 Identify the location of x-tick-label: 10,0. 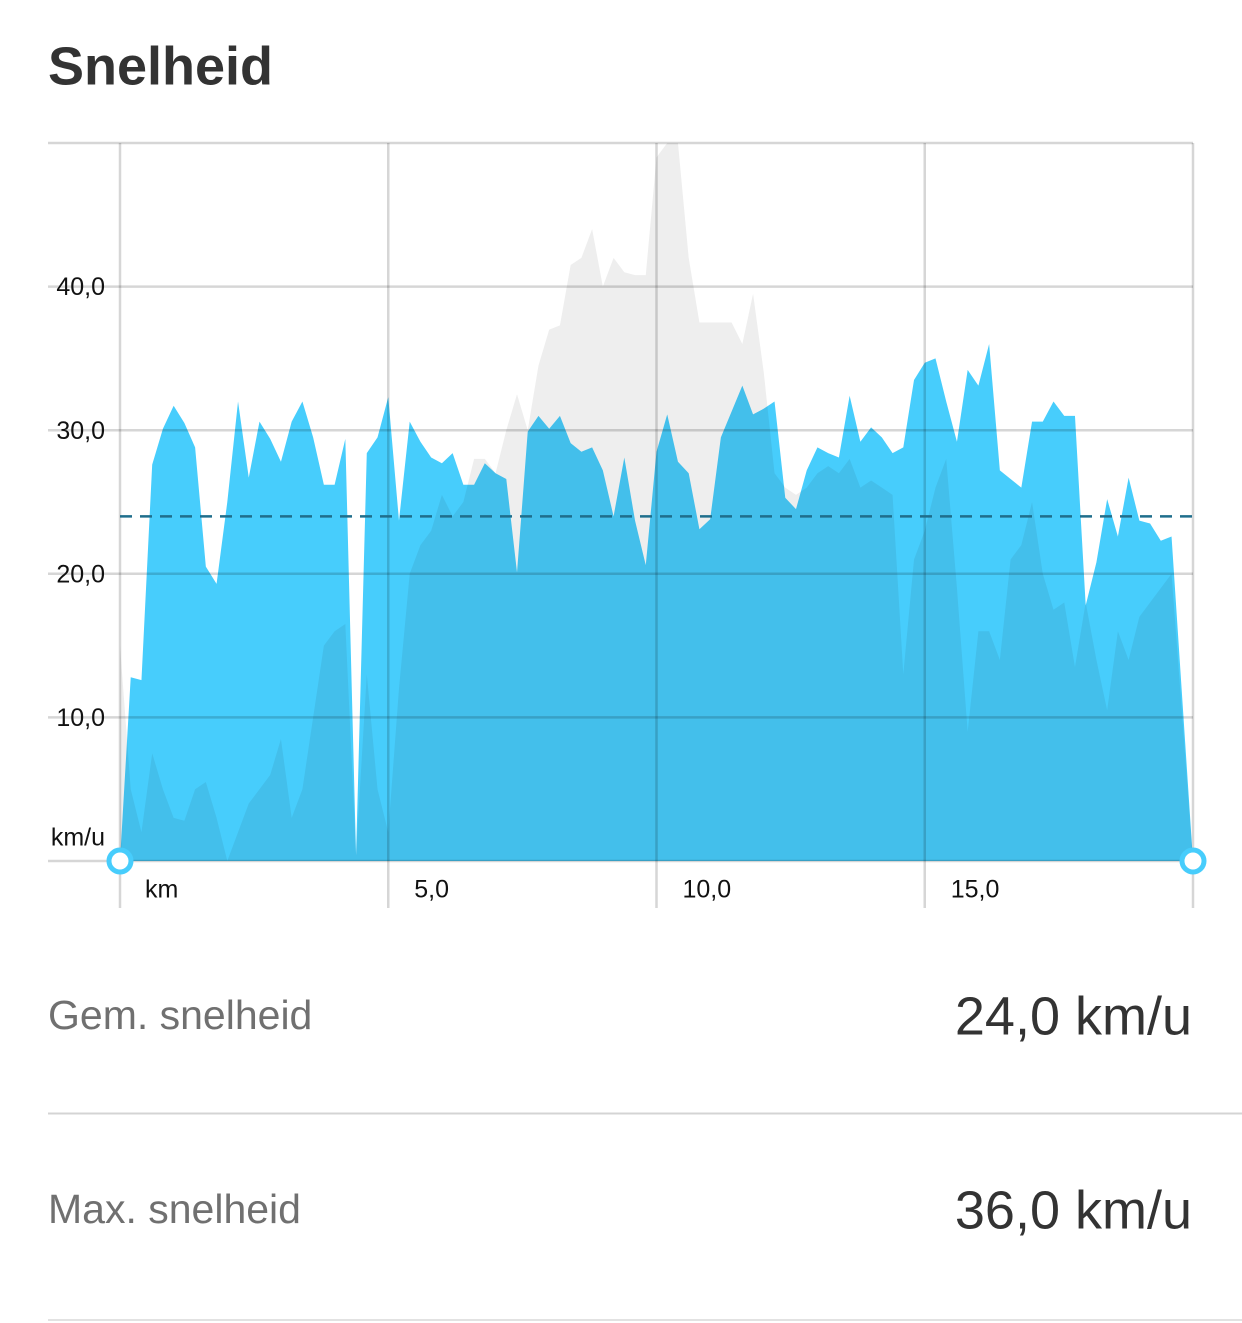
(707, 890).